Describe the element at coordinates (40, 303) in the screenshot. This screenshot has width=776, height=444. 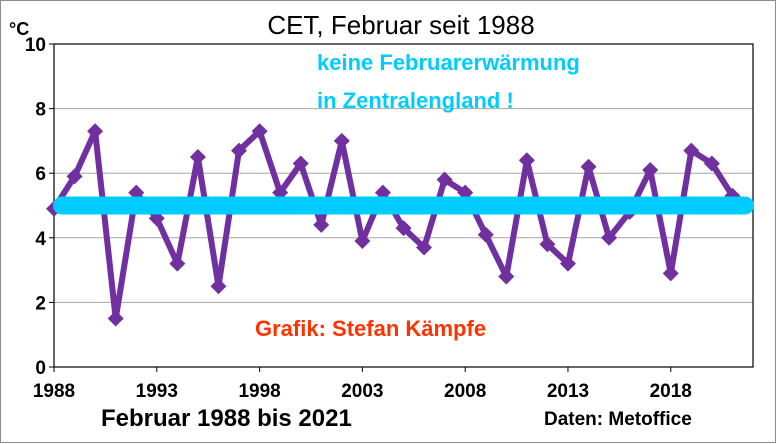
I see `y-tick-label: 2` at that location.